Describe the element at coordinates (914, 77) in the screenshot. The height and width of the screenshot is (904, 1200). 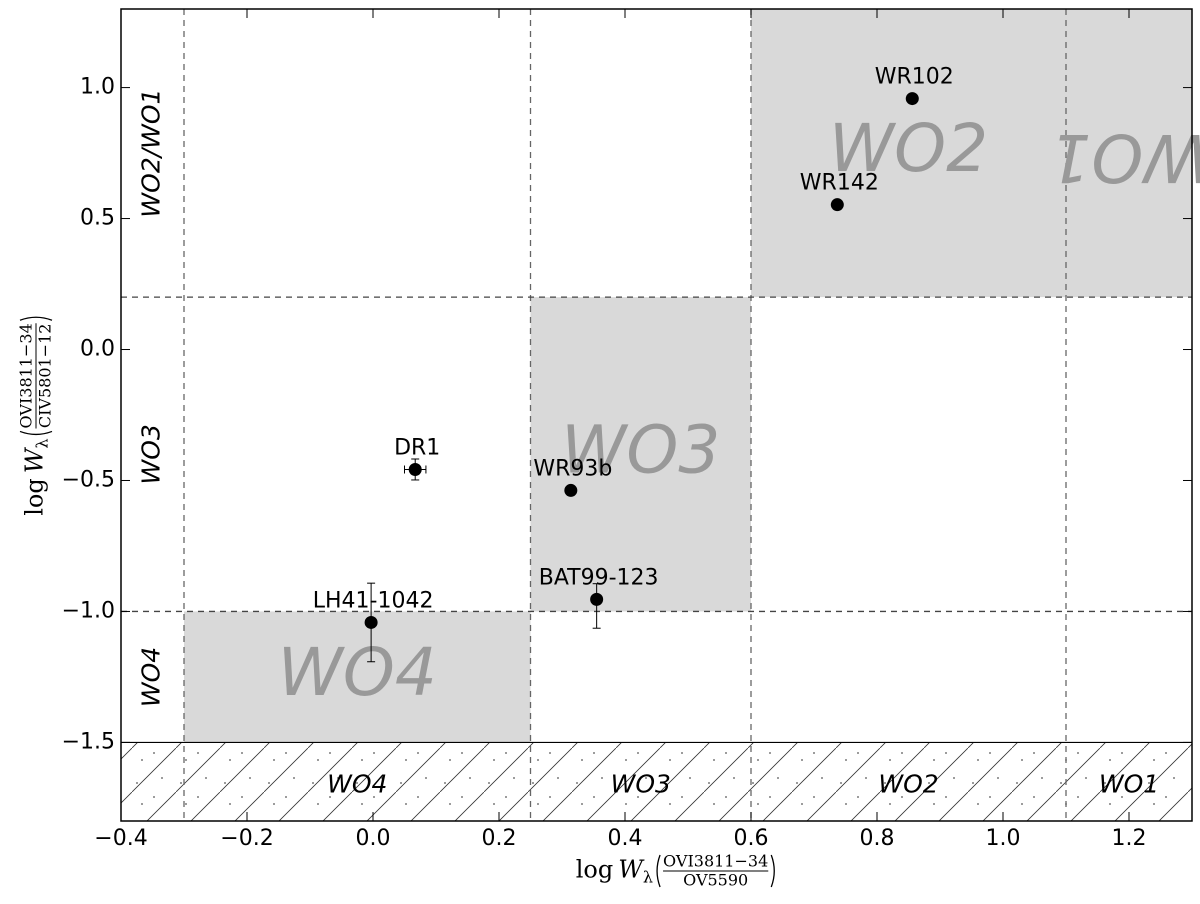
I see `point-label: WR102` at that location.